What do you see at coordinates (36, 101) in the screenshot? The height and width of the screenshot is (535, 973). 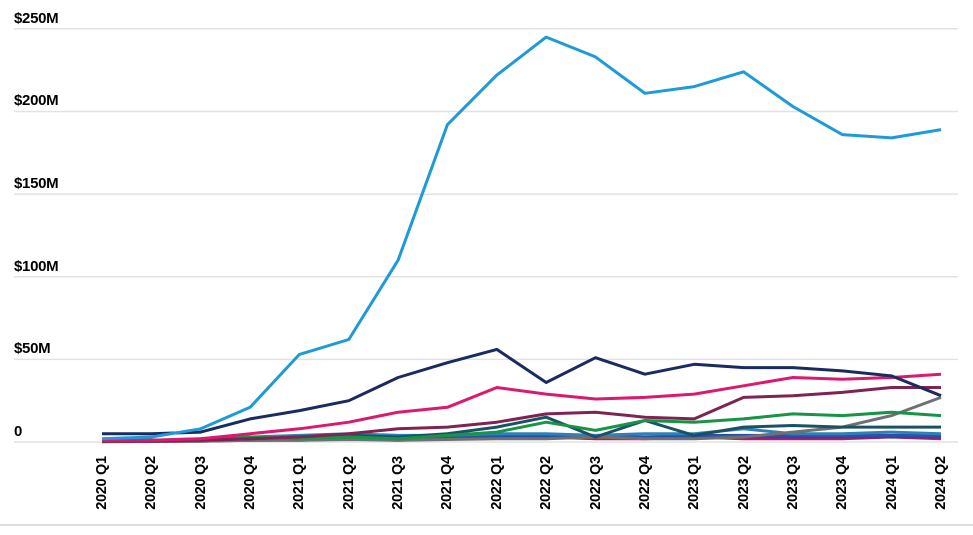 I see `y-axis-label: $200M` at bounding box center [36, 101].